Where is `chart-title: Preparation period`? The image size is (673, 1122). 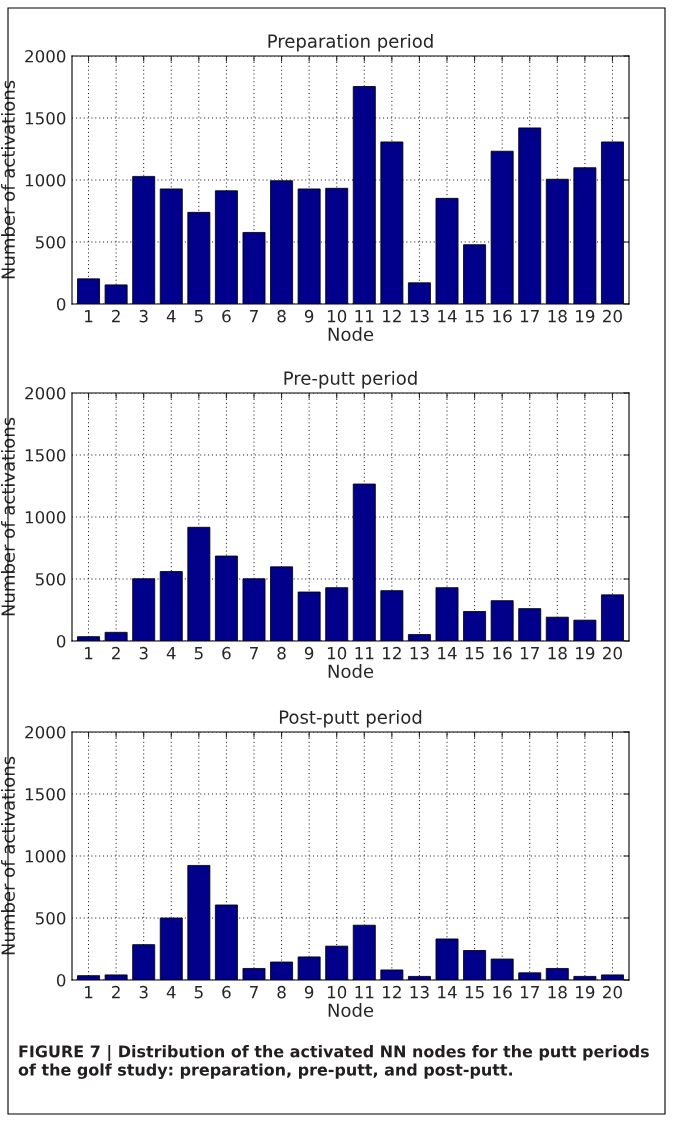 chart-title: Preparation period is located at coordinates (350, 42).